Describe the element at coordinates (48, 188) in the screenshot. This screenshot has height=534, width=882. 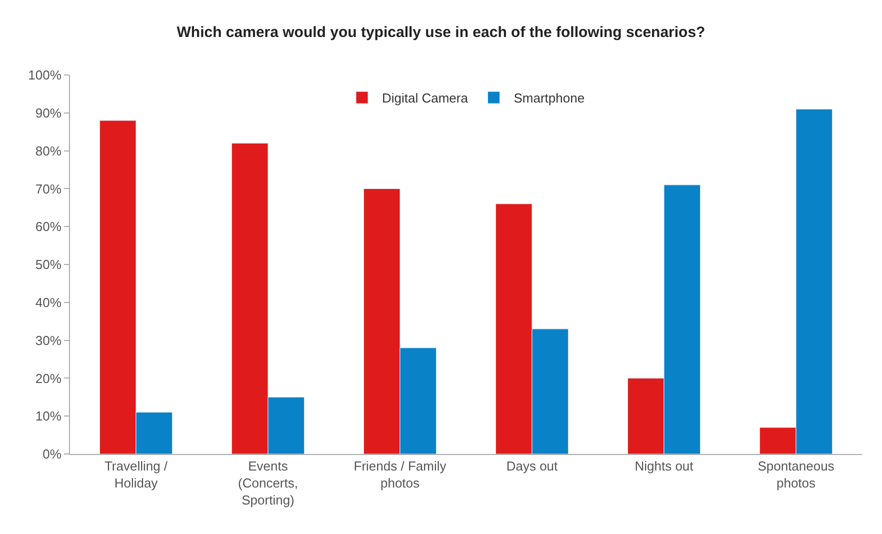
I see `y-tick-label: 70%` at that location.